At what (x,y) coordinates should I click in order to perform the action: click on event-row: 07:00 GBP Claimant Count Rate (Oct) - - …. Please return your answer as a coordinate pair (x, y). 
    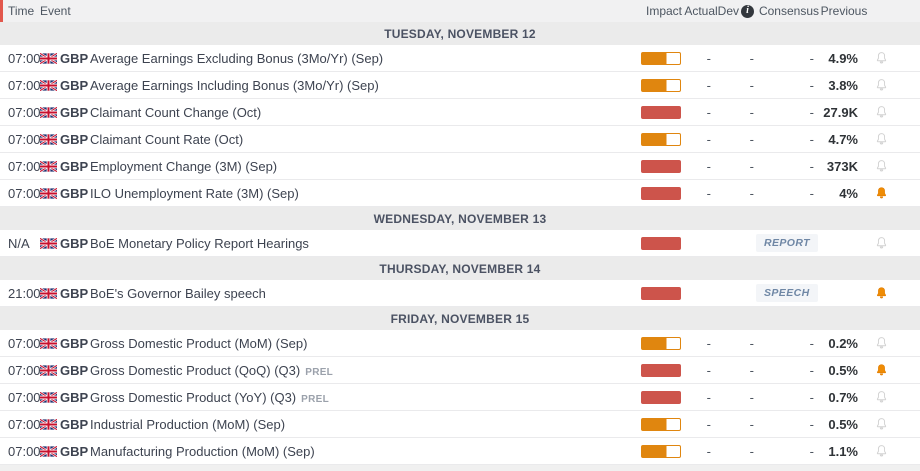
    Looking at the image, I should click on (460, 139).